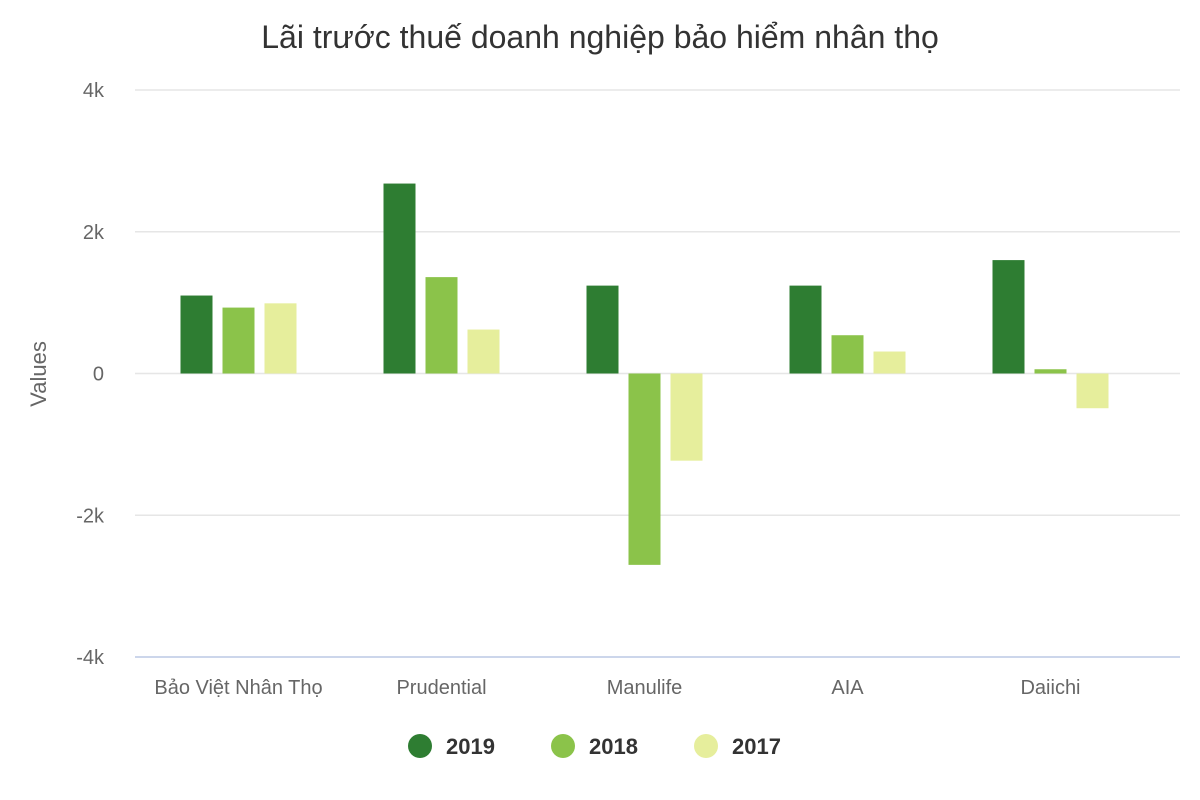 The height and width of the screenshot is (800, 1200). What do you see at coordinates (756, 746) in the screenshot?
I see `legend-label: 2017` at bounding box center [756, 746].